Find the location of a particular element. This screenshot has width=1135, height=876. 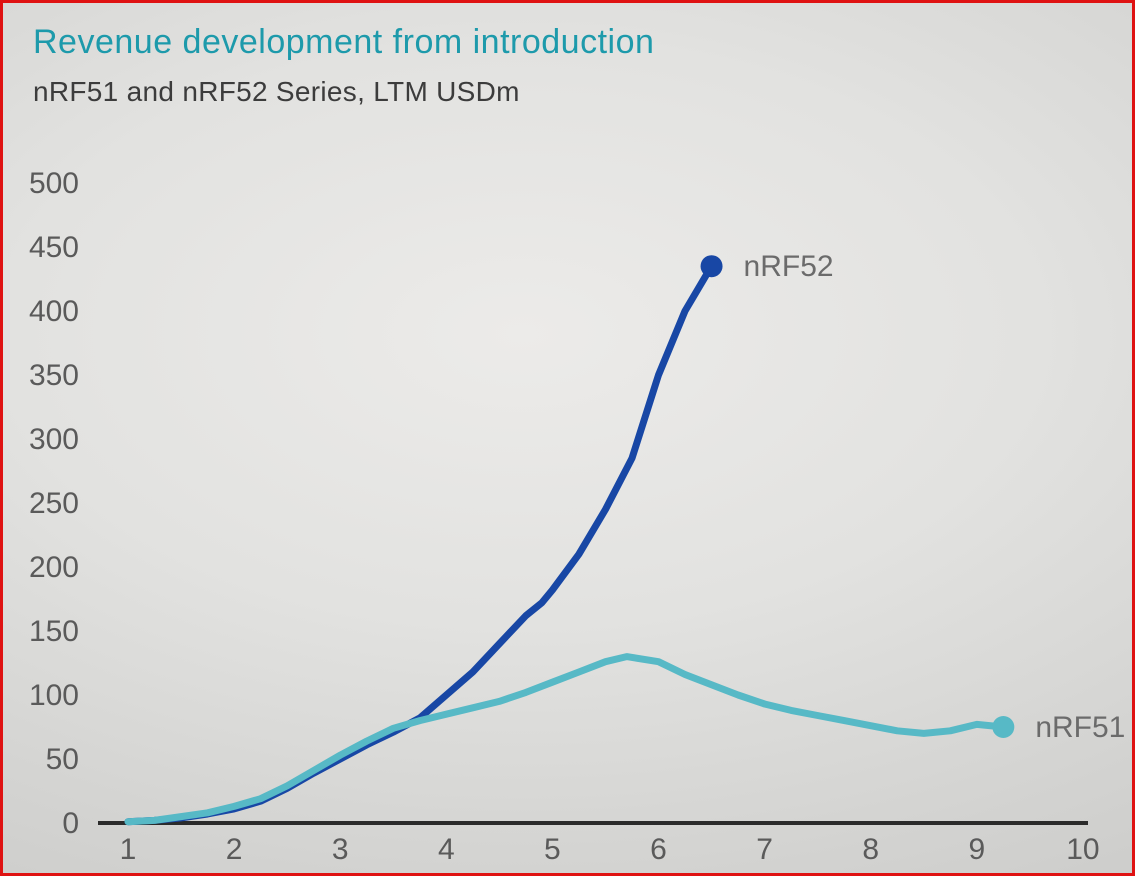

y-axis-tick-label: 400 is located at coordinates (54, 311).